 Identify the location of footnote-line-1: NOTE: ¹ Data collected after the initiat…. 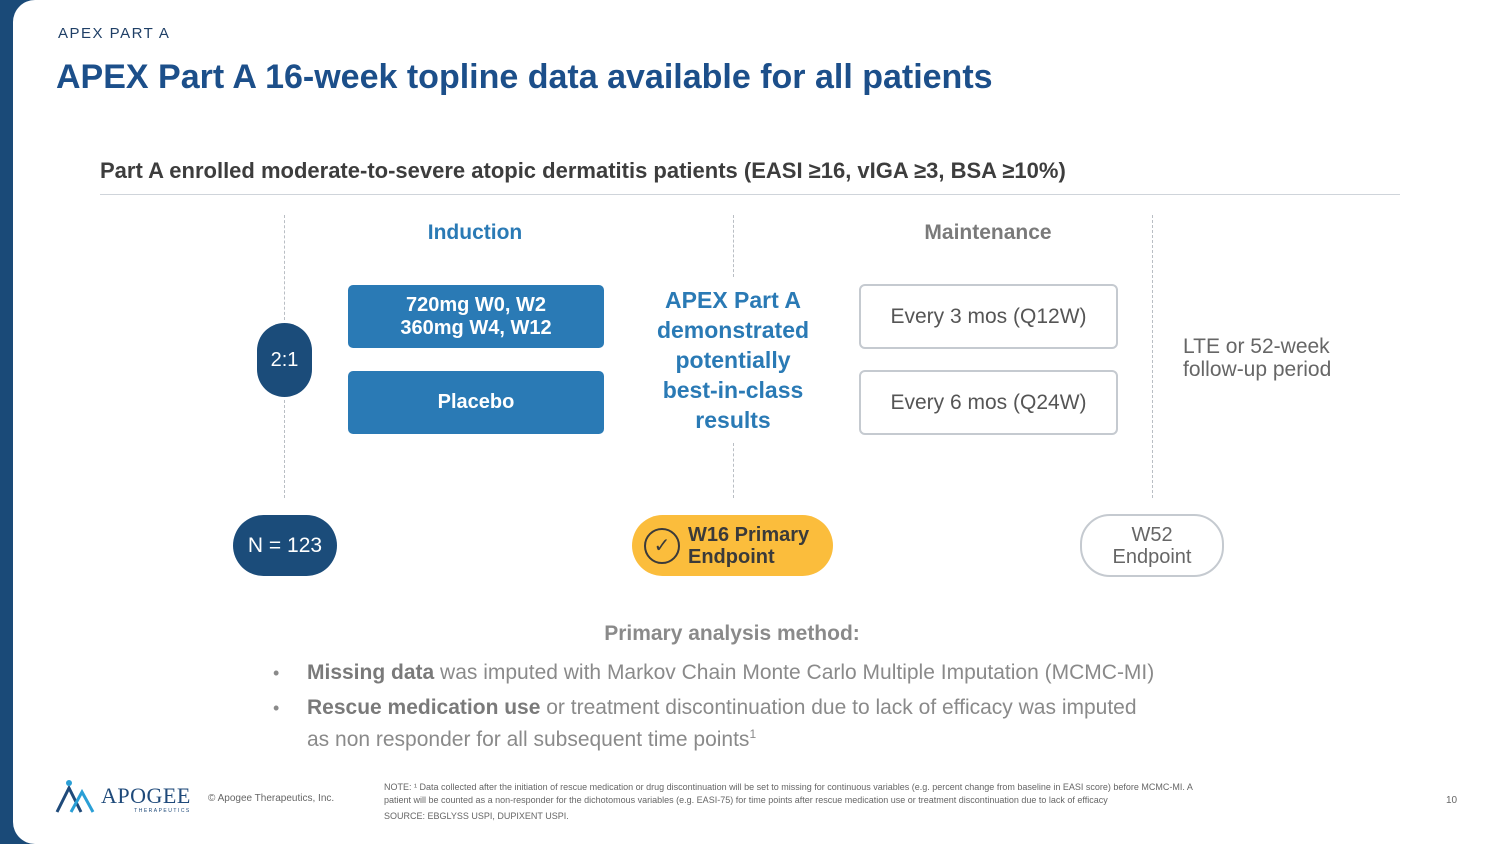
(788, 787).